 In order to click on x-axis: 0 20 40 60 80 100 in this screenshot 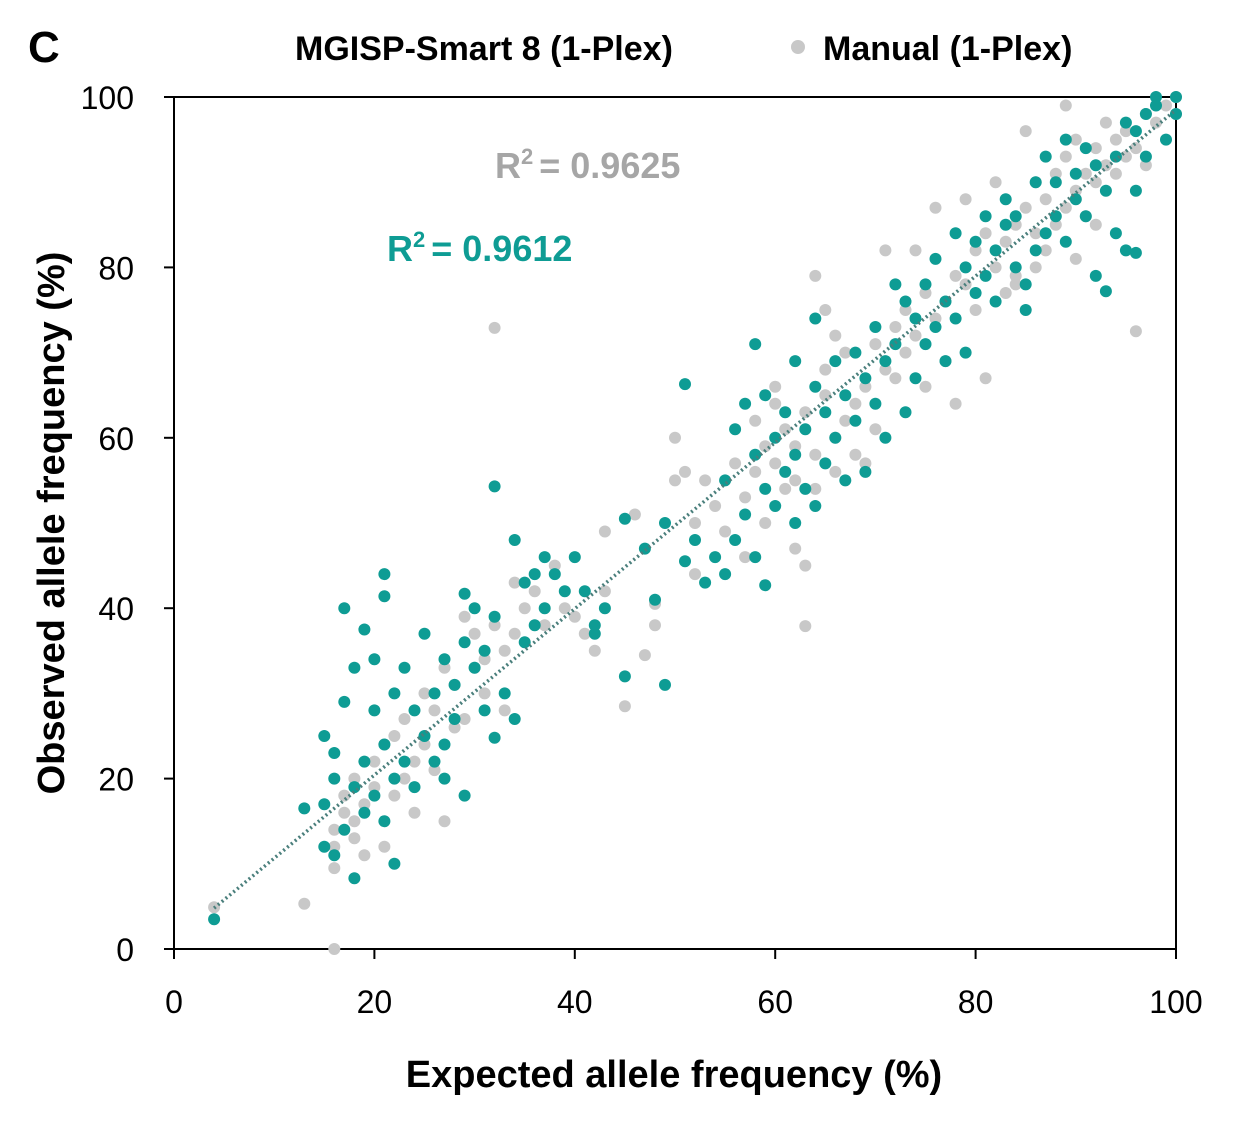, I will do `click(684, 984)`.